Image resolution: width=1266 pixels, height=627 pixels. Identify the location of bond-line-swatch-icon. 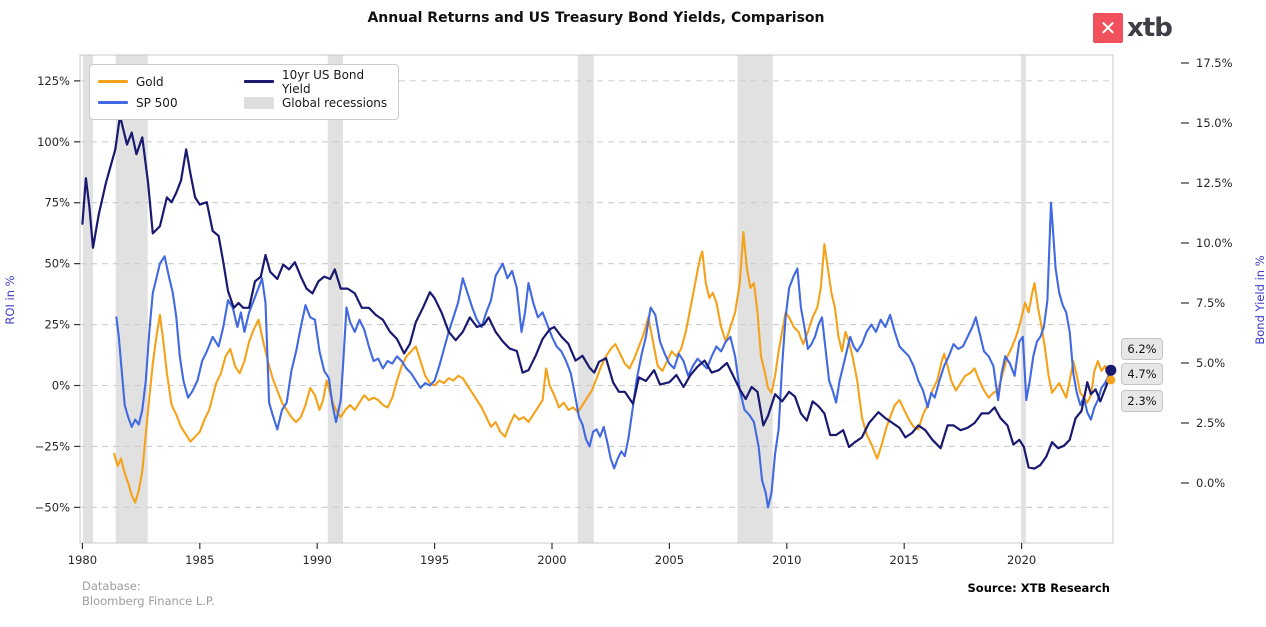
(259, 81).